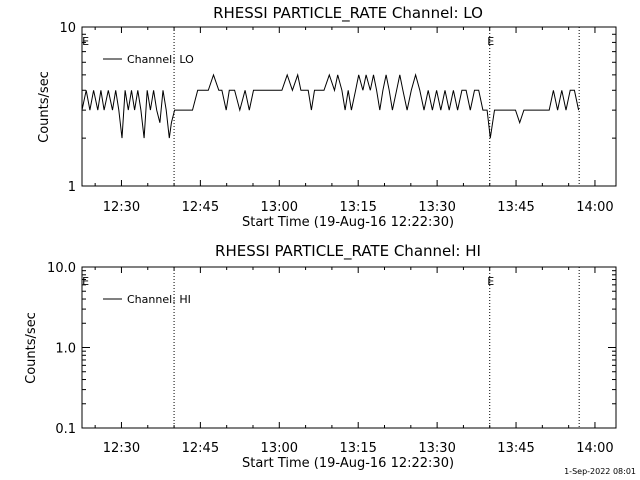  What do you see at coordinates (65, 349) in the screenshot?
I see `y-tick-label: 1.0` at bounding box center [65, 349].